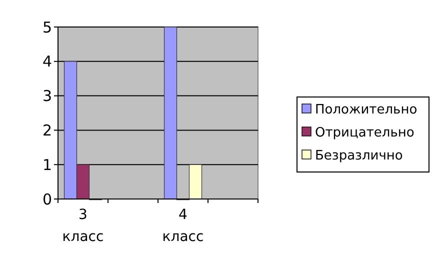 The height and width of the screenshot is (264, 440). I want to click on y-tick-label: 0, so click(47, 199).